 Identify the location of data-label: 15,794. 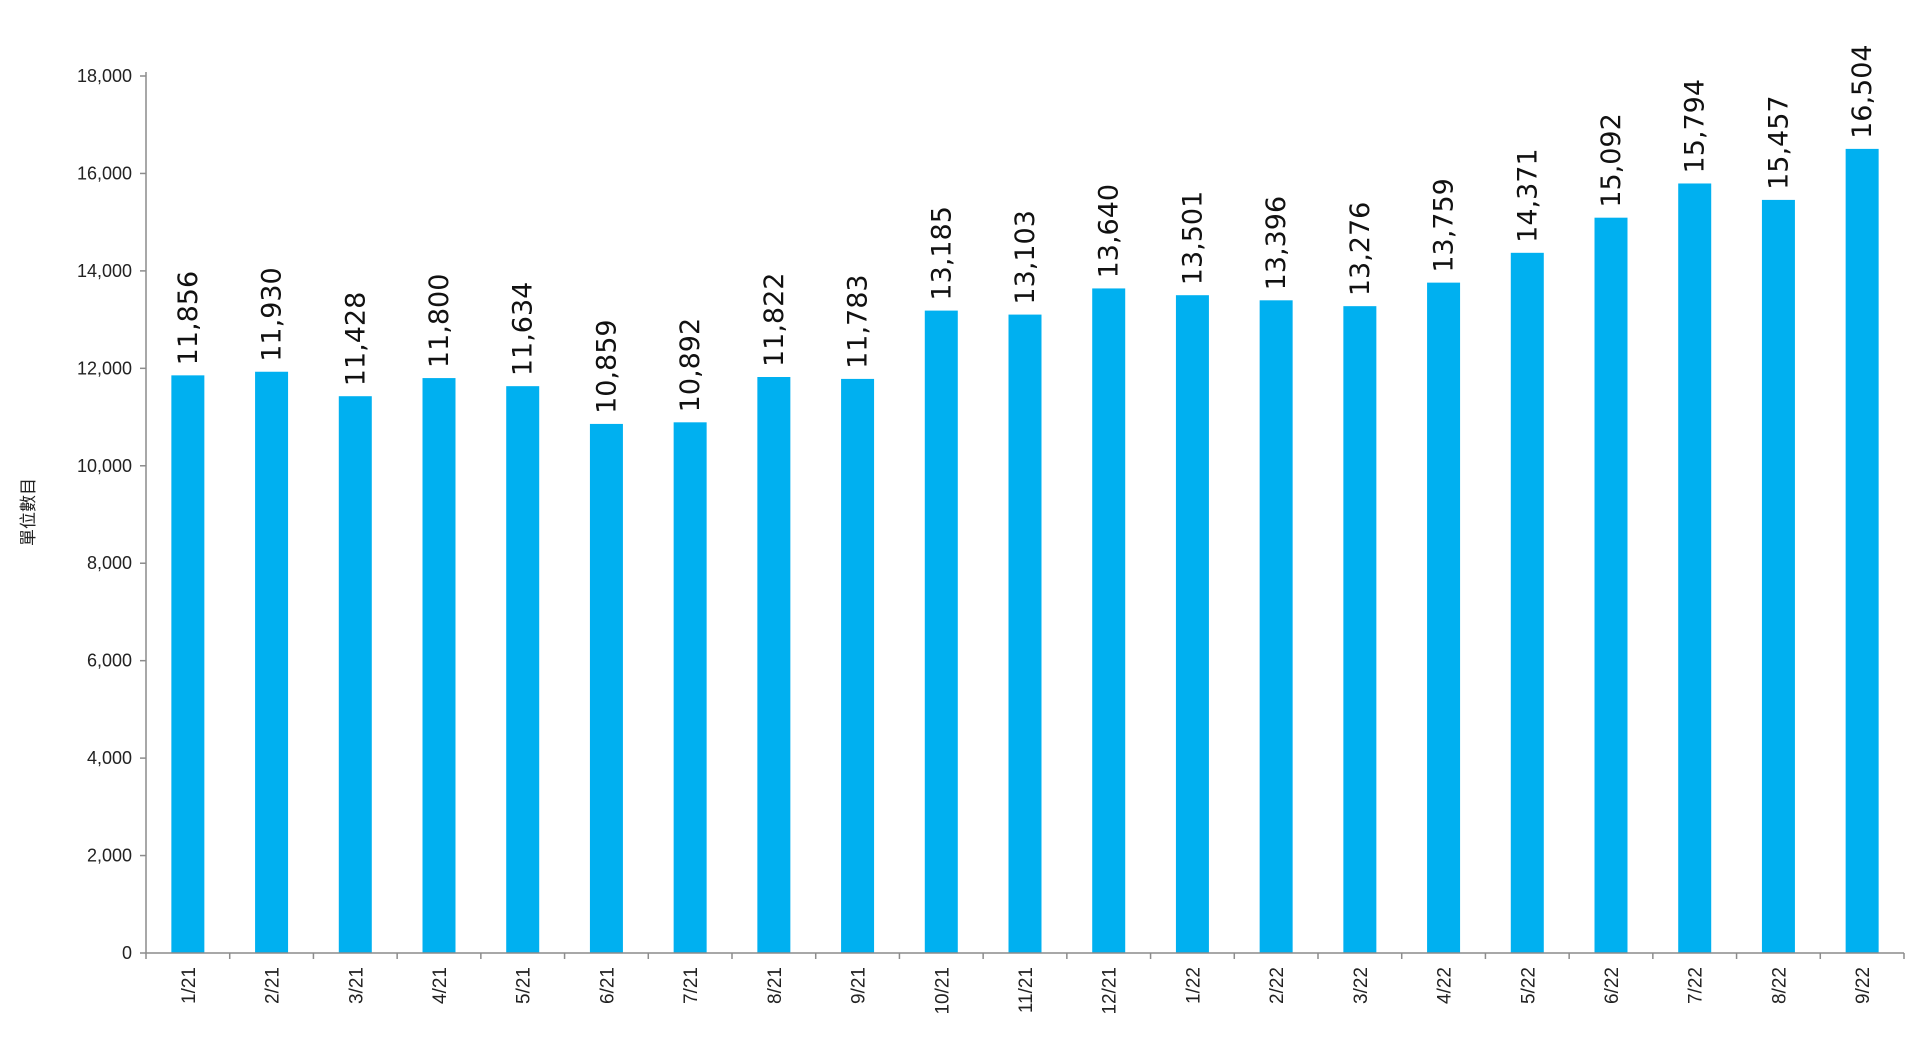
(1695, 126).